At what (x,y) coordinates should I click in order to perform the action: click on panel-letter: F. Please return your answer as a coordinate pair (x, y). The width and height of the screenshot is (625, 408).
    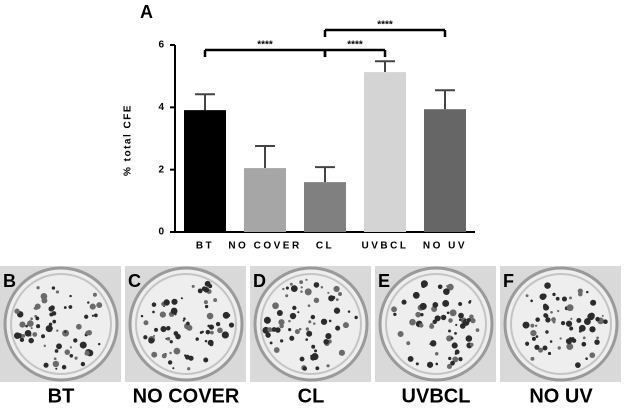
    Looking at the image, I should click on (508, 281).